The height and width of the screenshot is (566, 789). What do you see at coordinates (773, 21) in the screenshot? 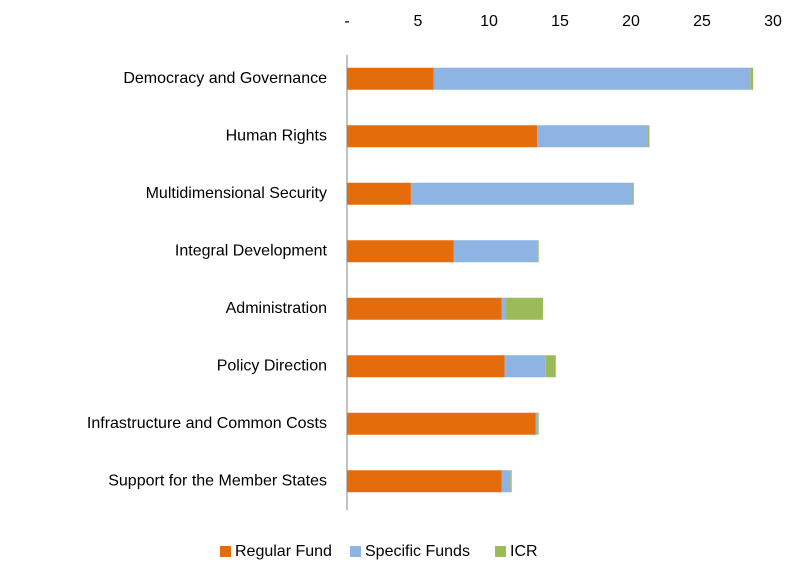
I see `x-tick-label: 30` at bounding box center [773, 21].